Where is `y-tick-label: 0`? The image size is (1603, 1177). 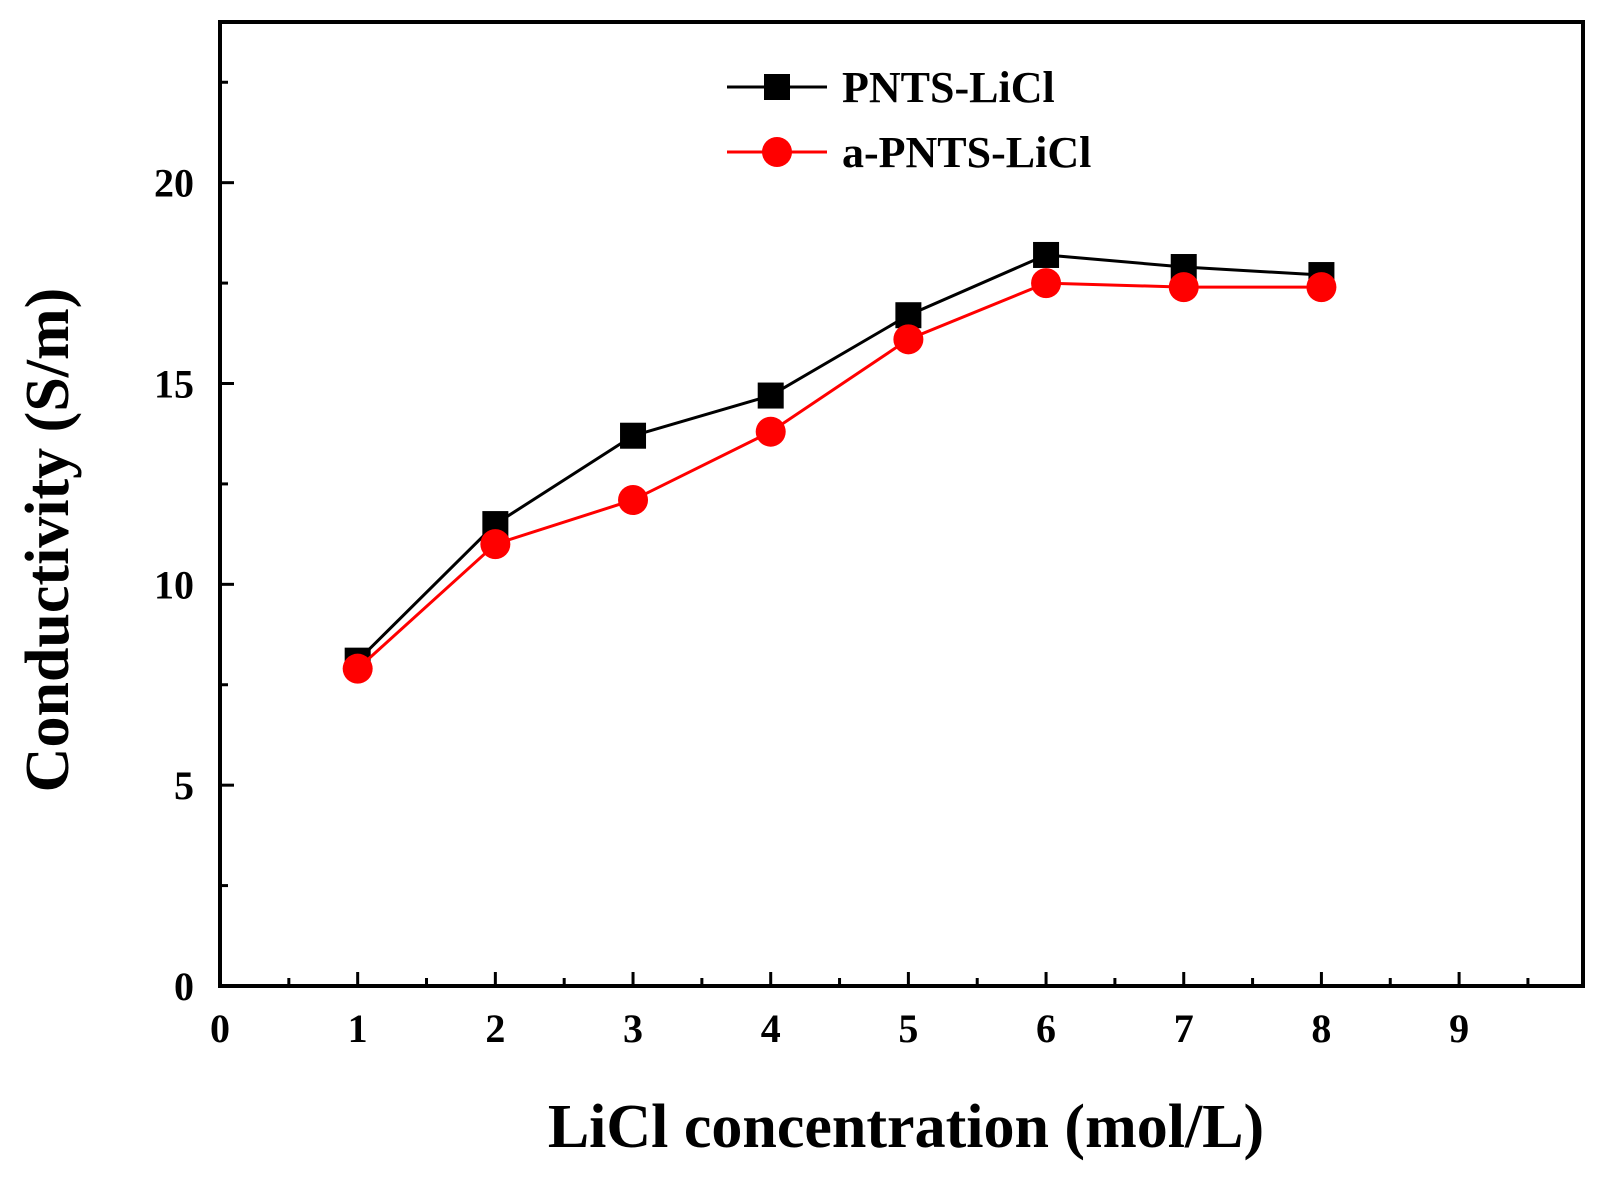
y-tick-label: 0 is located at coordinates (184, 986).